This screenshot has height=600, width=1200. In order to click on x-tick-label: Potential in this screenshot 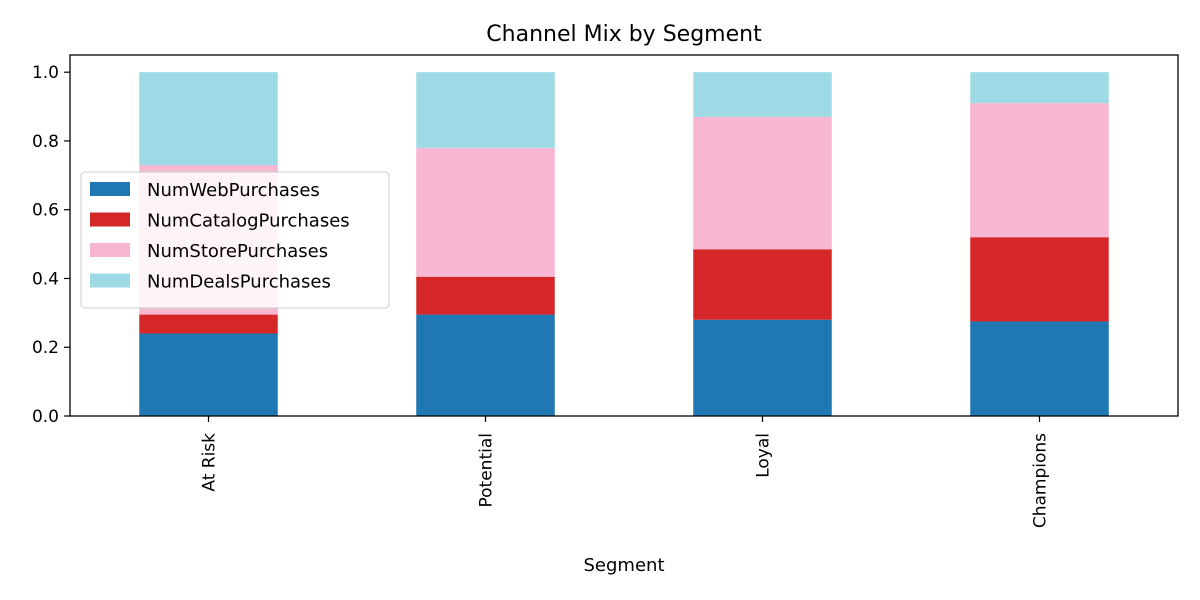, I will do `click(487, 470)`.